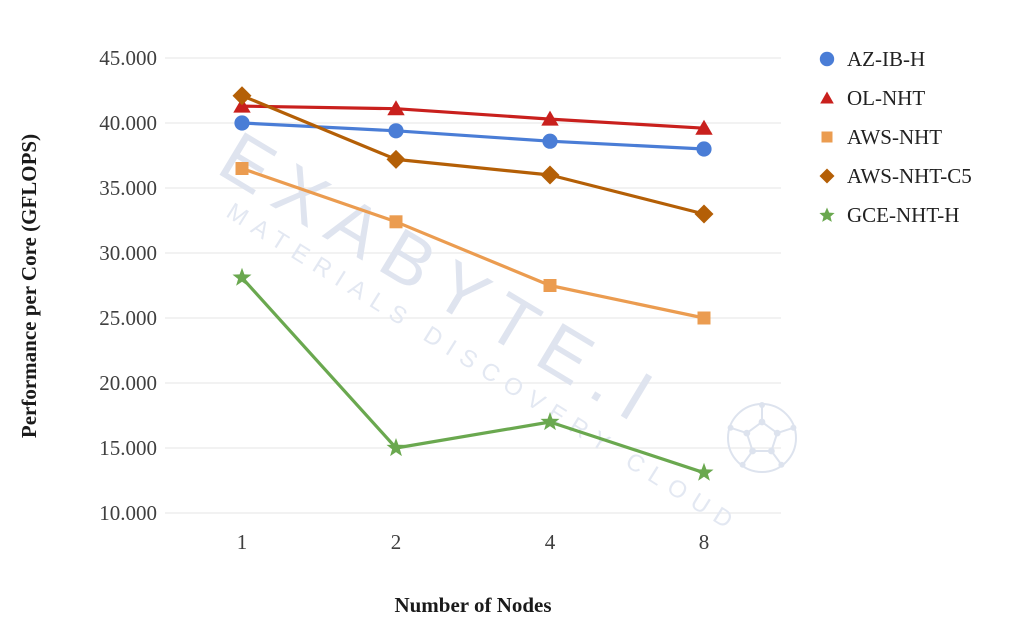  Describe the element at coordinates (128, 318) in the screenshot. I see `y-axis-tick-label: 25.000` at that location.